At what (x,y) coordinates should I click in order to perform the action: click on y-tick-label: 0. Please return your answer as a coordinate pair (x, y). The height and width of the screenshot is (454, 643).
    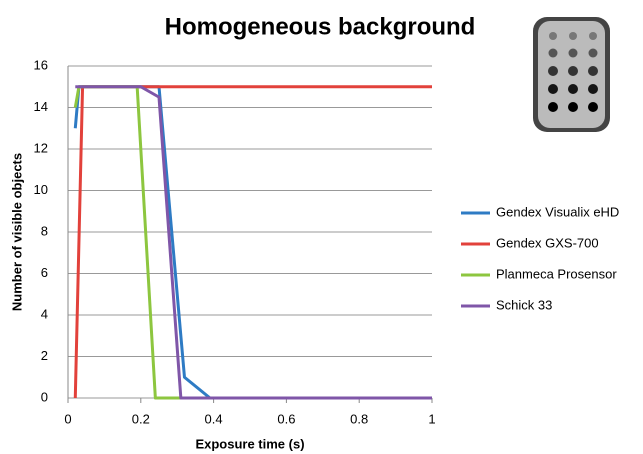
    Looking at the image, I should click on (44, 396).